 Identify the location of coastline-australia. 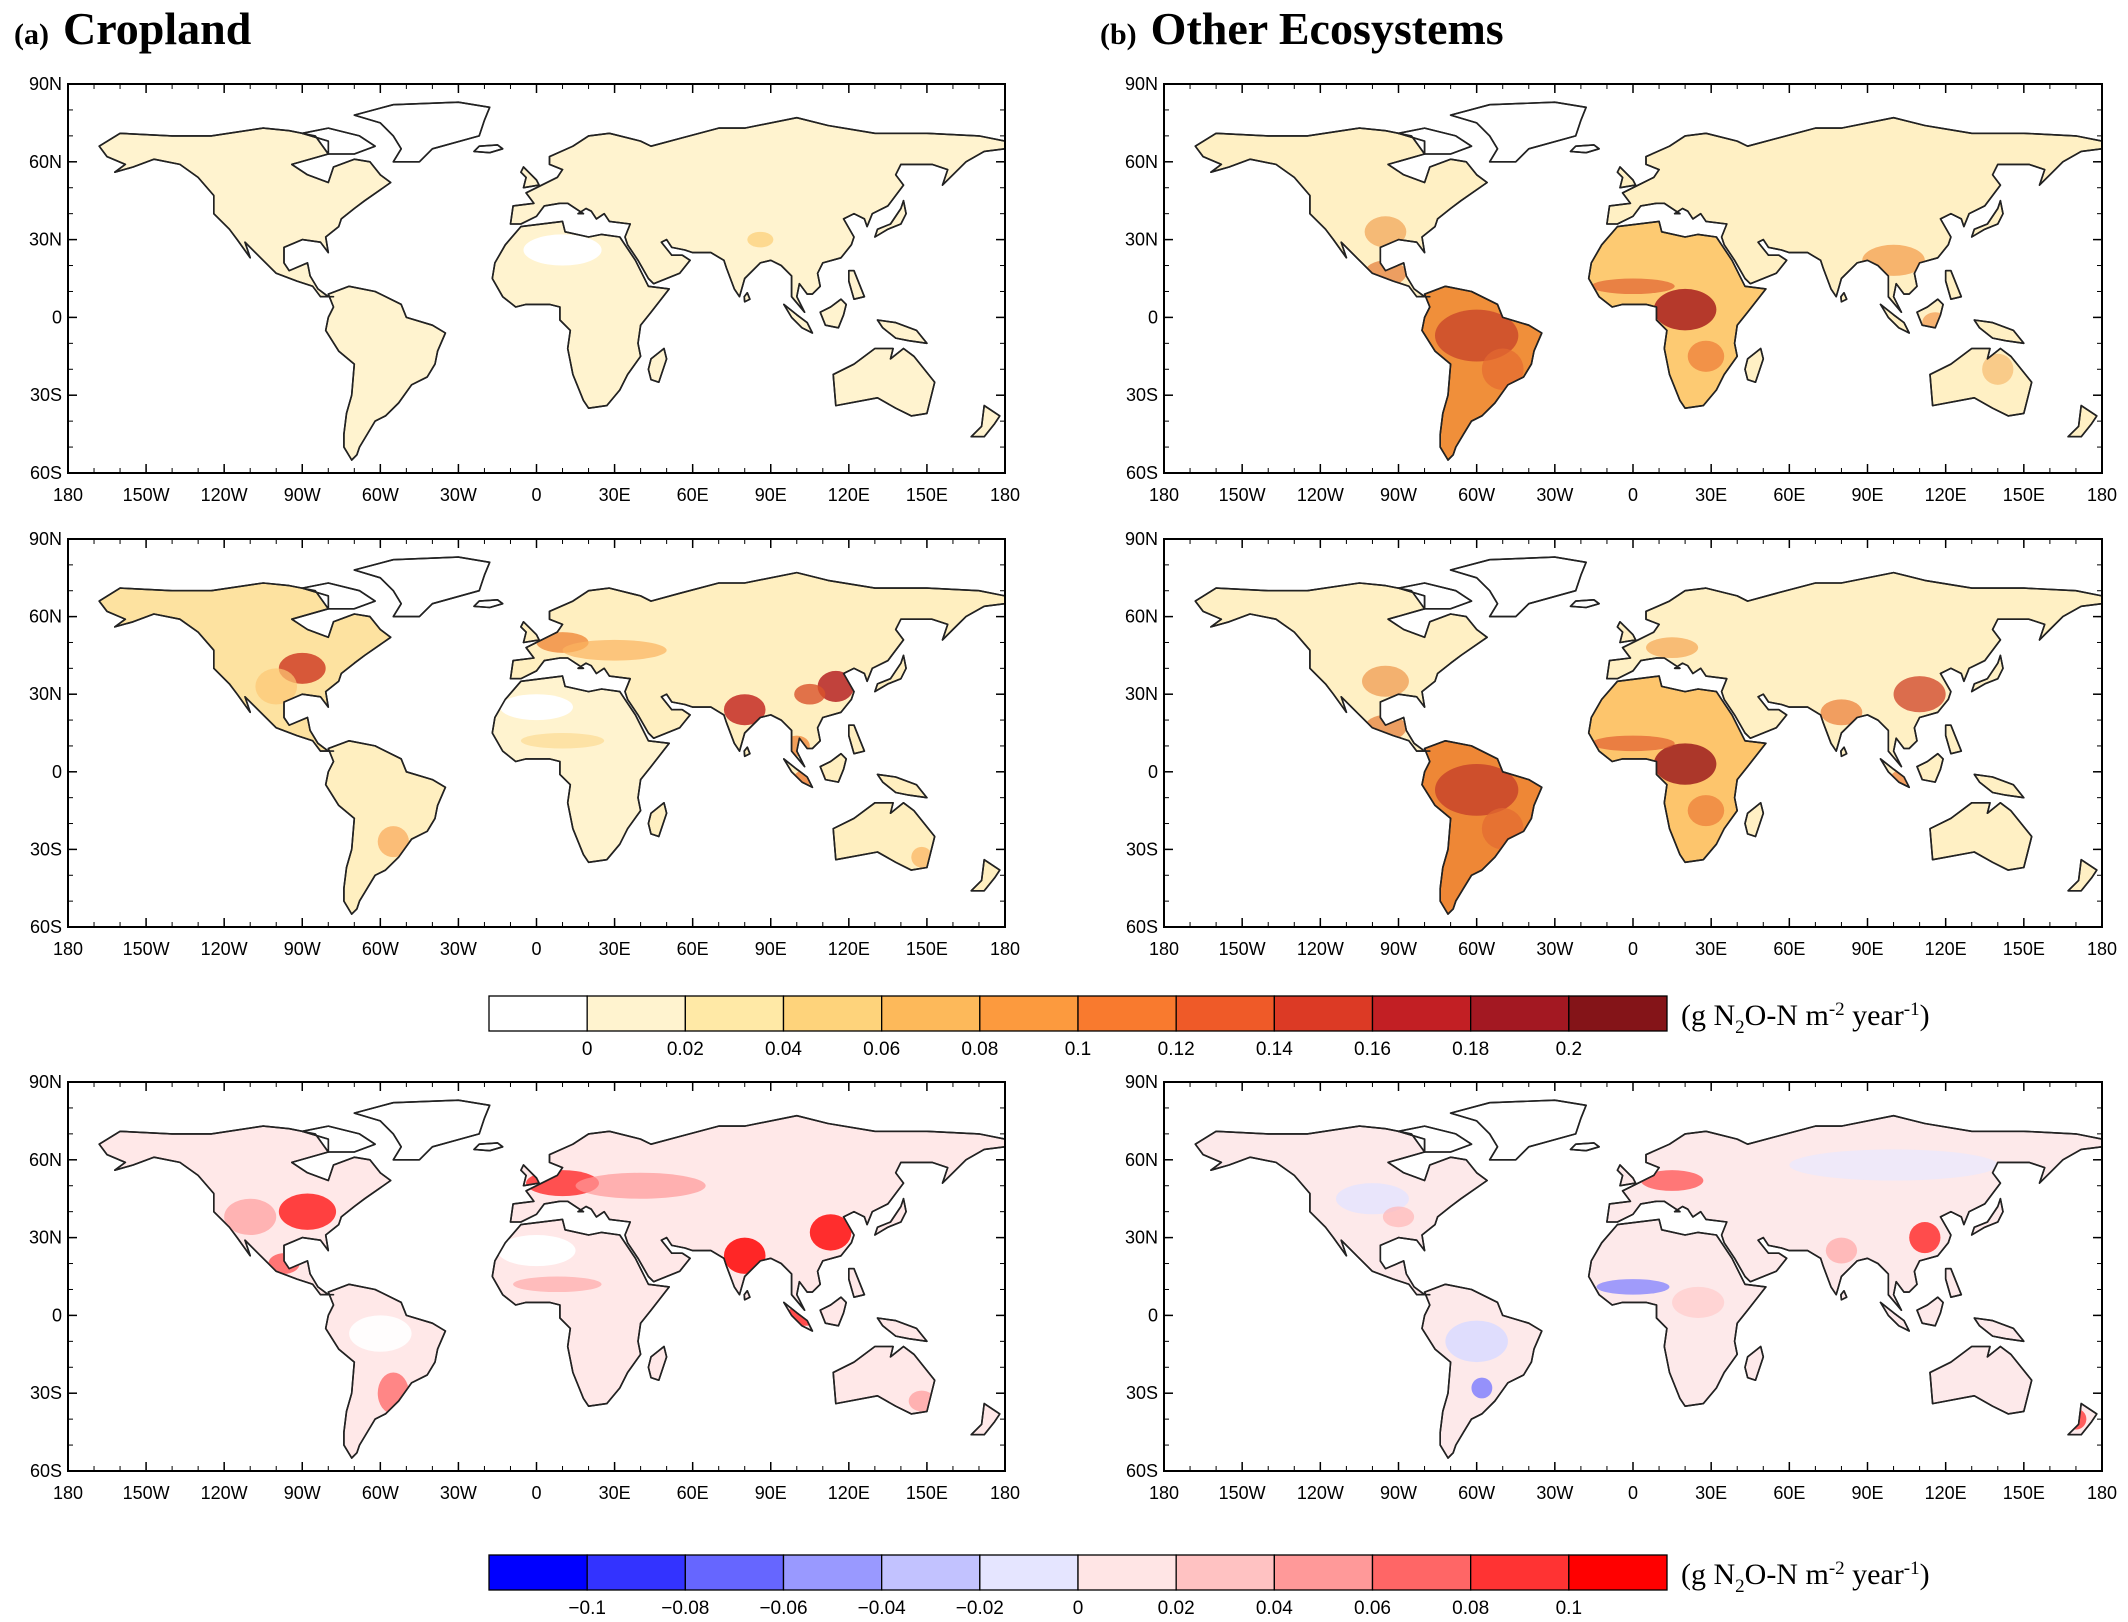
(884, 836).